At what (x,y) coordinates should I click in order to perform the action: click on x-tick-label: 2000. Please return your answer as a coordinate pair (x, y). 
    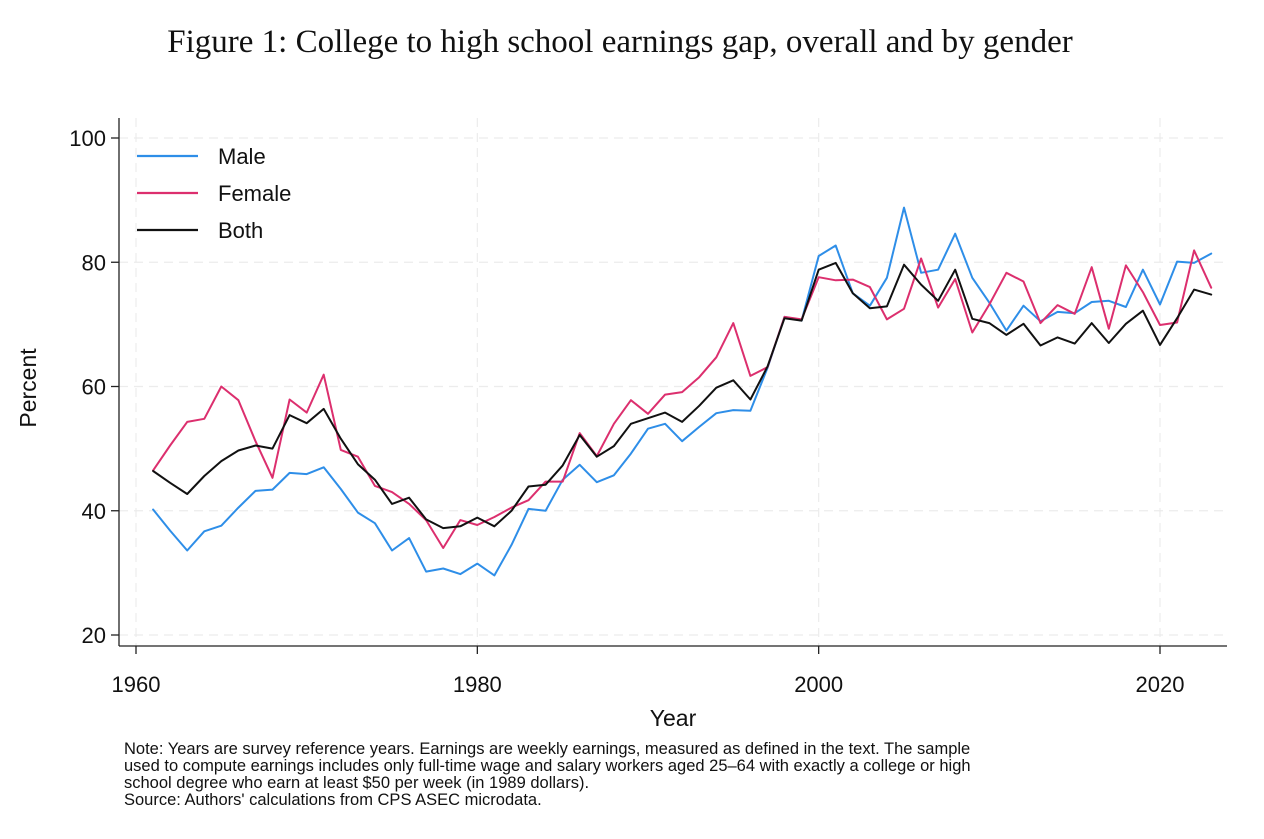
    Looking at the image, I should click on (818, 684).